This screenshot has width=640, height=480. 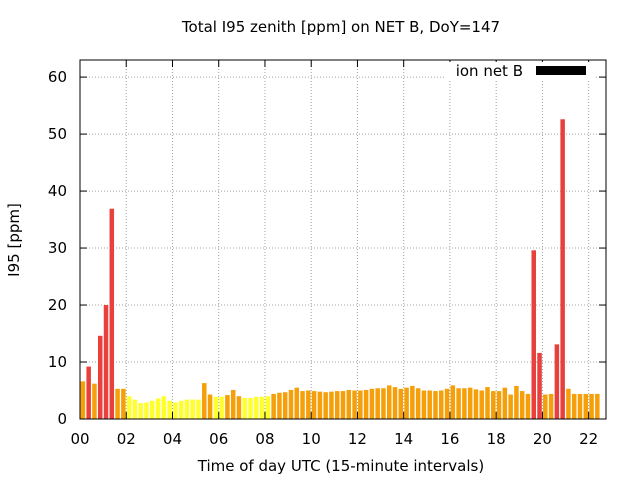 I want to click on y-tick-label: 20, so click(x=57, y=305).